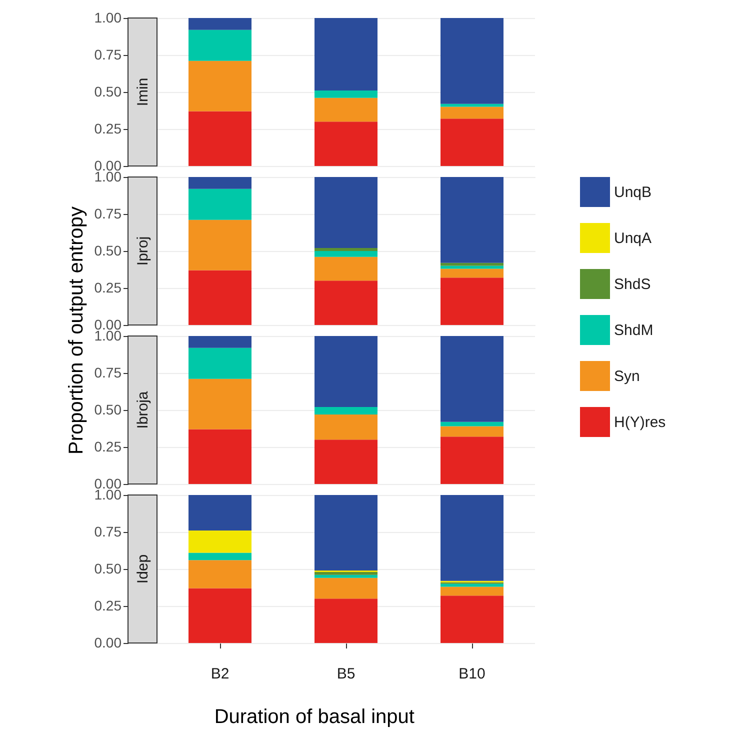 This screenshot has height=752, width=743. Describe the element at coordinates (633, 238) in the screenshot. I see `legend-label: UnqA` at that location.